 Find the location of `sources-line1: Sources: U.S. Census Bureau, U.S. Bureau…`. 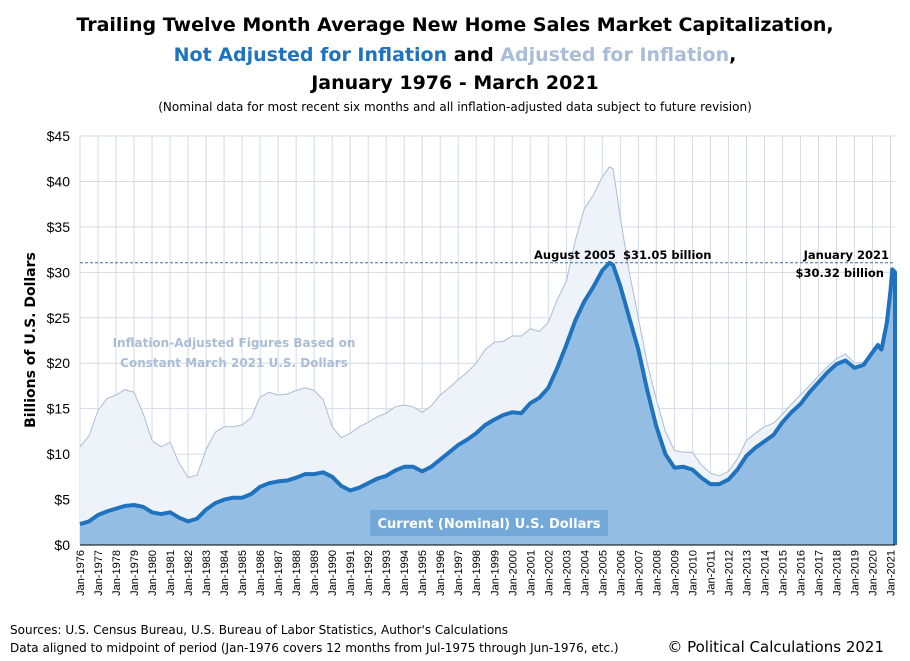

sources-line1: Sources: U.S. Census Bureau, U.S. Bureau… is located at coordinates (259, 630).